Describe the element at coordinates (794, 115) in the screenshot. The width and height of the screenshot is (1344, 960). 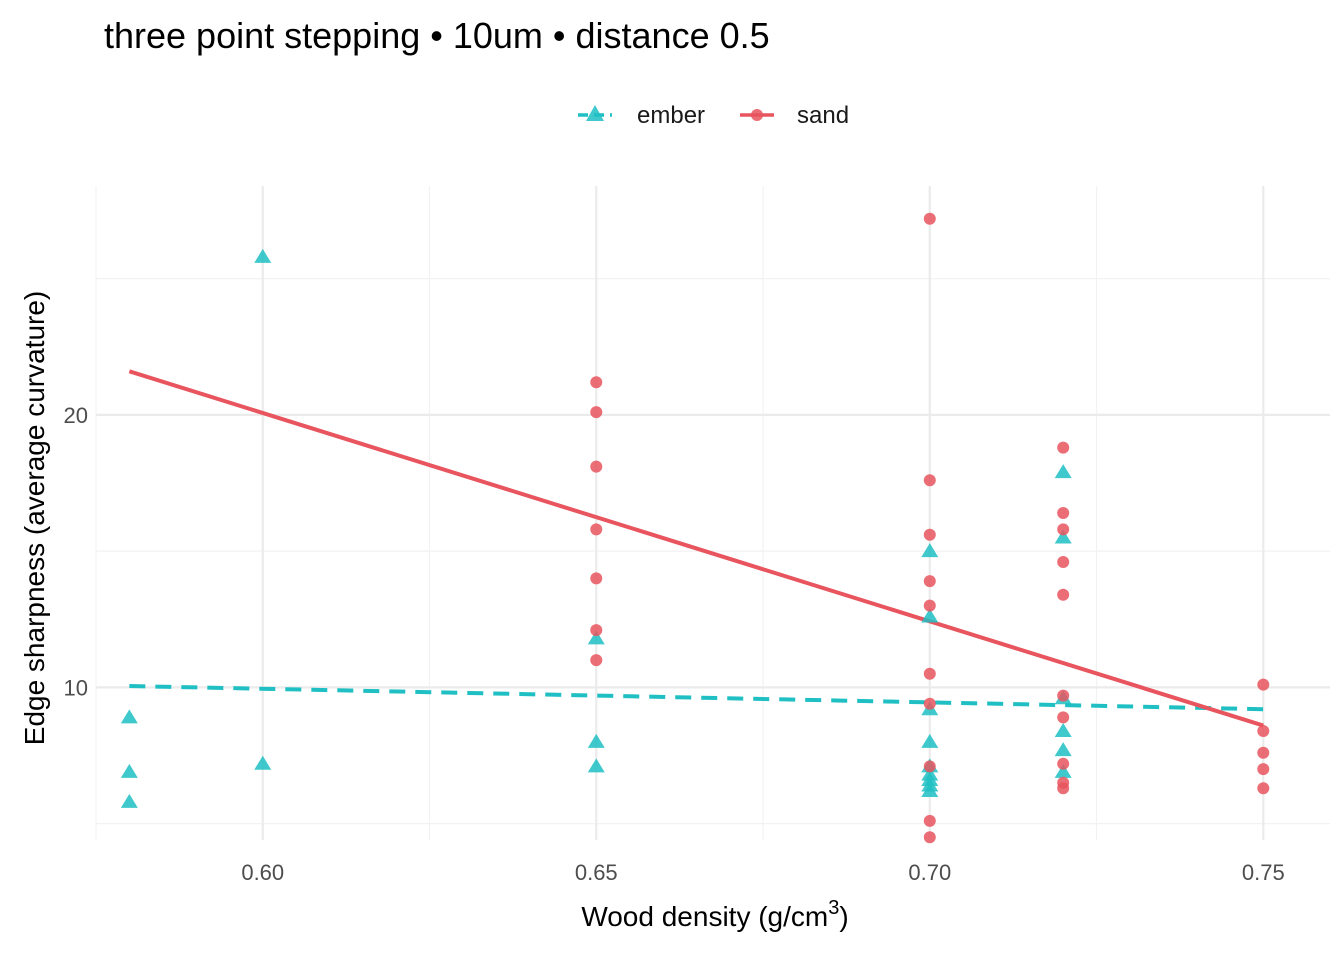
I see `legend-item-sand: sand` at that location.